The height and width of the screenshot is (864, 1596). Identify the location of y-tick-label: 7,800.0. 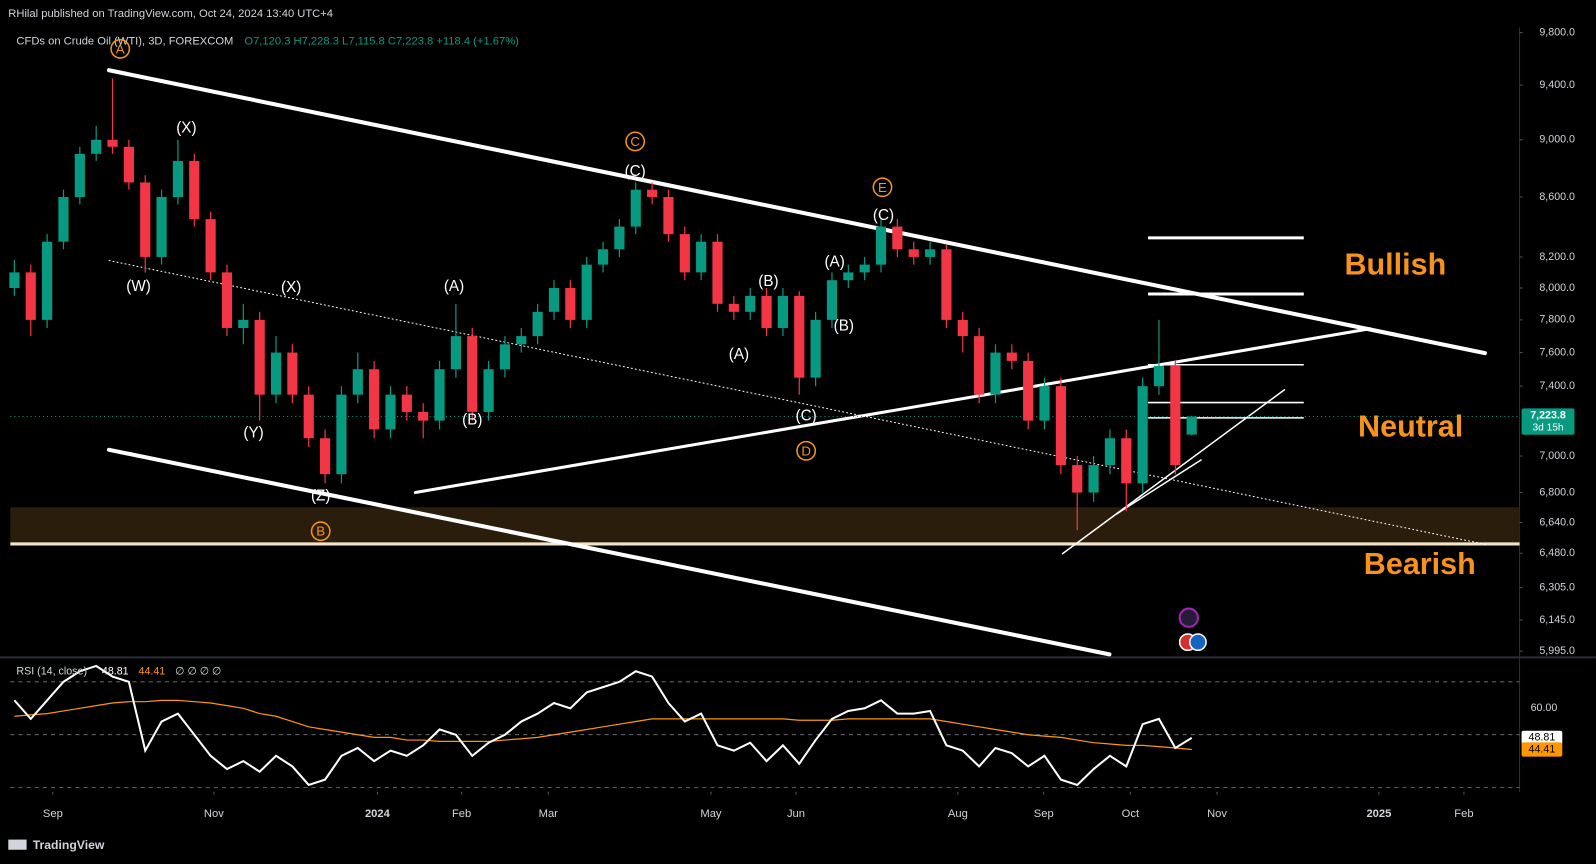
(1557, 320).